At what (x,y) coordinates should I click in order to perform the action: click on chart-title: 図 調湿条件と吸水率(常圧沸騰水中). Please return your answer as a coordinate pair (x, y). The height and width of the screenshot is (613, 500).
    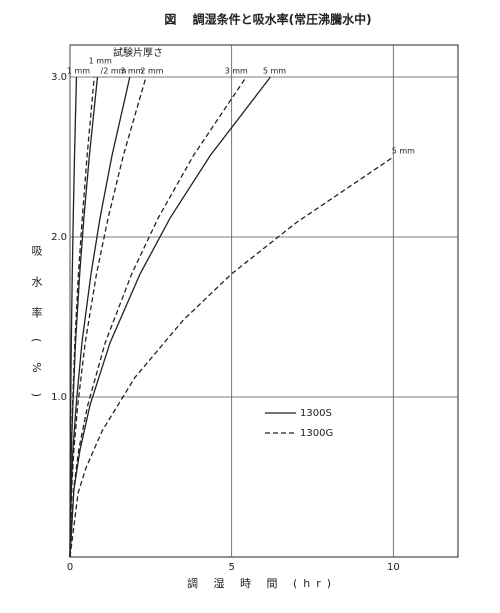
    Looking at the image, I should click on (267, 19).